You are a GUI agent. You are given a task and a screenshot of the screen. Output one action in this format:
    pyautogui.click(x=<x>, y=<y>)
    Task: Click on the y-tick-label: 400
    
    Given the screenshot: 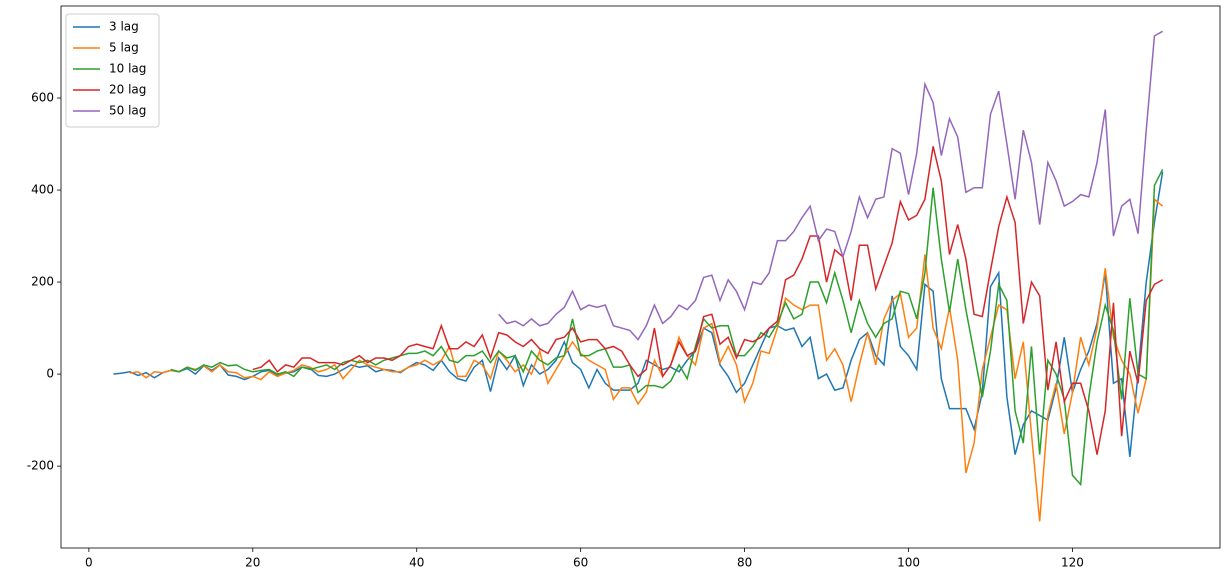 What is the action you would take?
    pyautogui.click(x=42, y=190)
    